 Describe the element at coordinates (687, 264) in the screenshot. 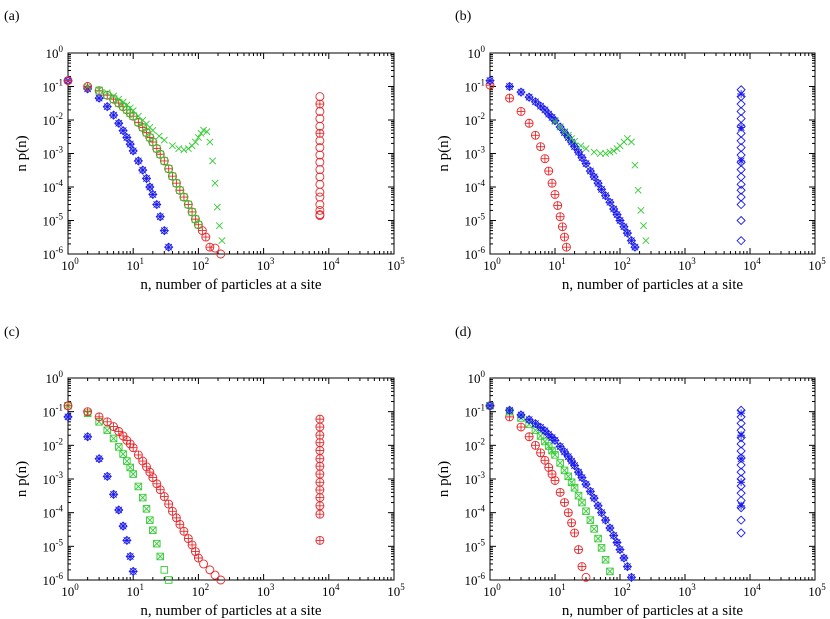

I see `x-tick-label: 10³` at that location.